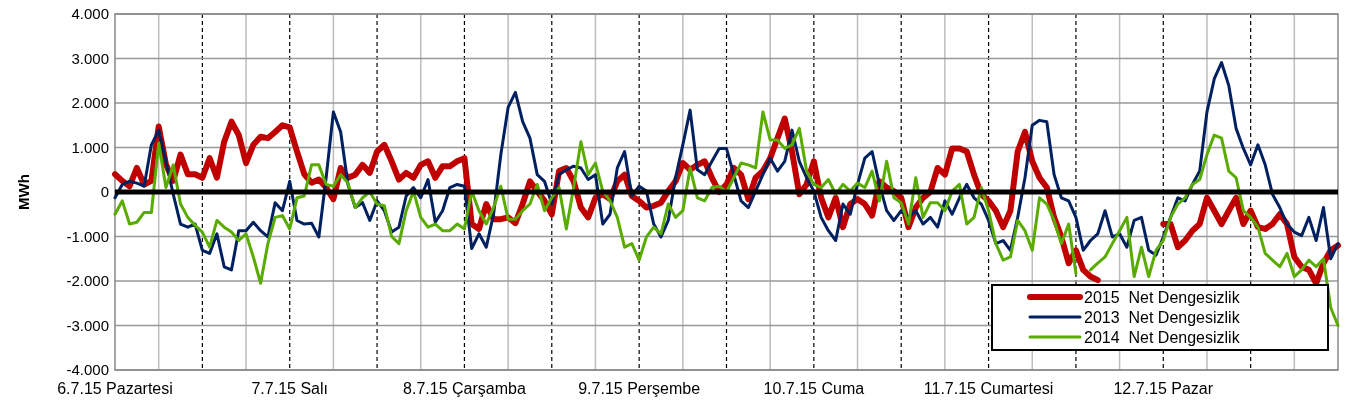  I want to click on legend-label: 2013 Net Dengesizlik, so click(1162, 317).